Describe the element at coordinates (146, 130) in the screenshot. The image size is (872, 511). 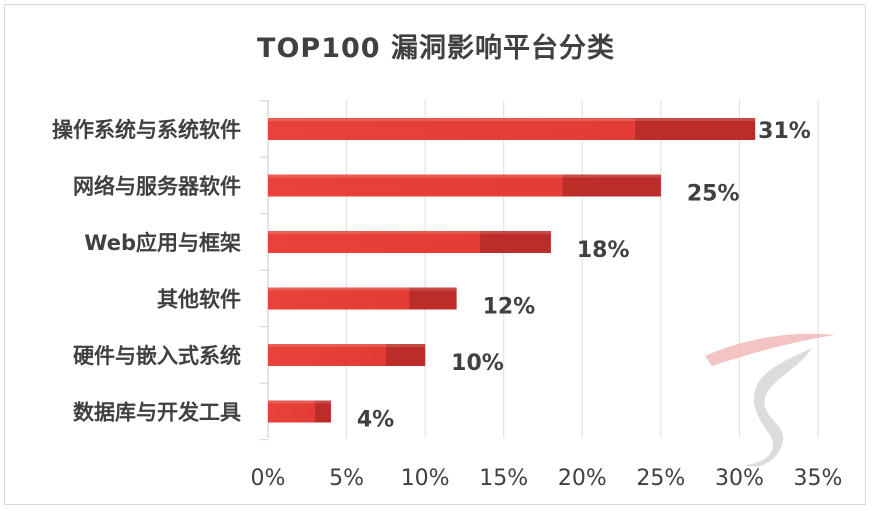
I see `category-label: 操作系统与系统软件` at that location.